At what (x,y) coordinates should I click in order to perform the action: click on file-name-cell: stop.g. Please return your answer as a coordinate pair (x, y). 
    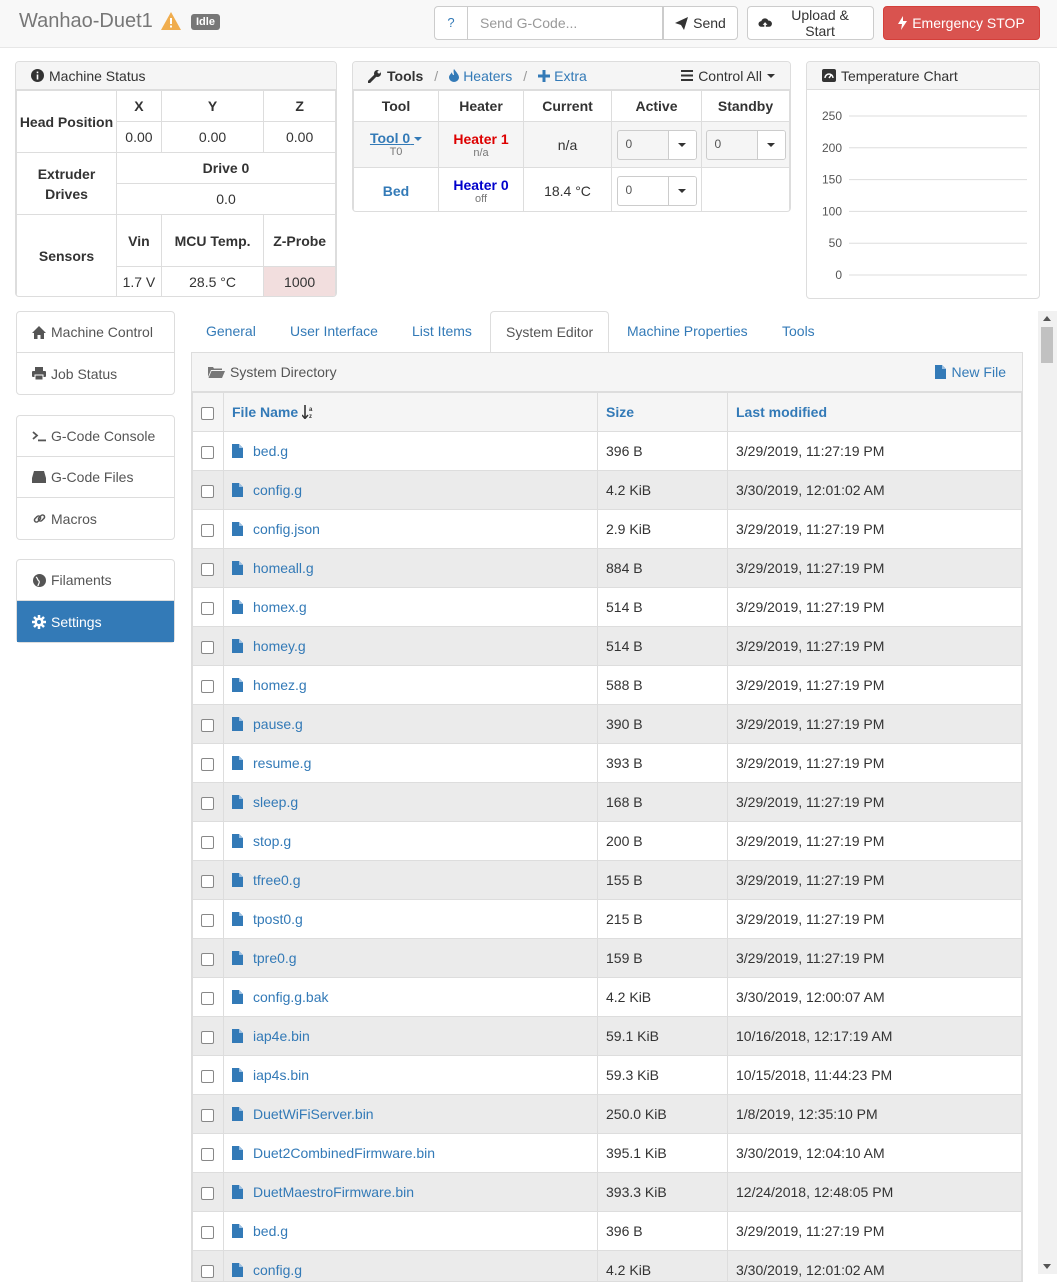
    Looking at the image, I should click on (411, 841).